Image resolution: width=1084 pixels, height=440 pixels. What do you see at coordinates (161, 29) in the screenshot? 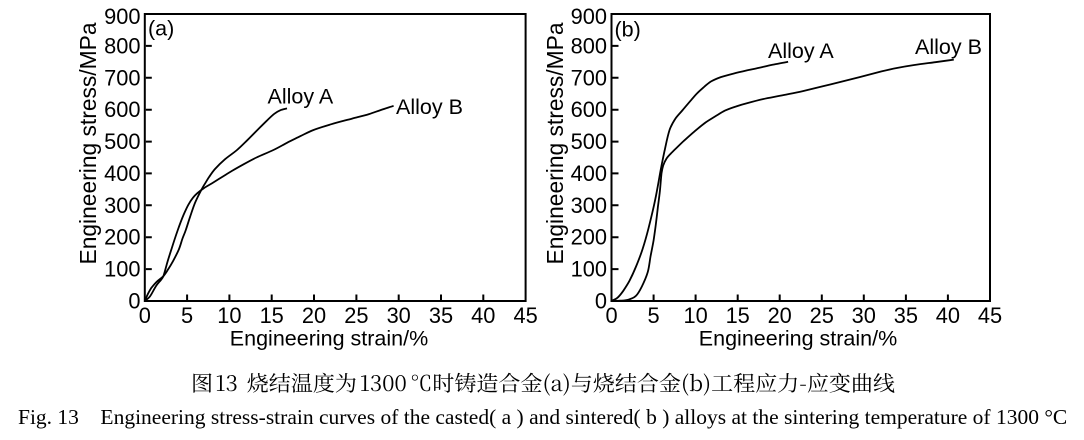
I see `svg-text: (a)` at bounding box center [161, 29].